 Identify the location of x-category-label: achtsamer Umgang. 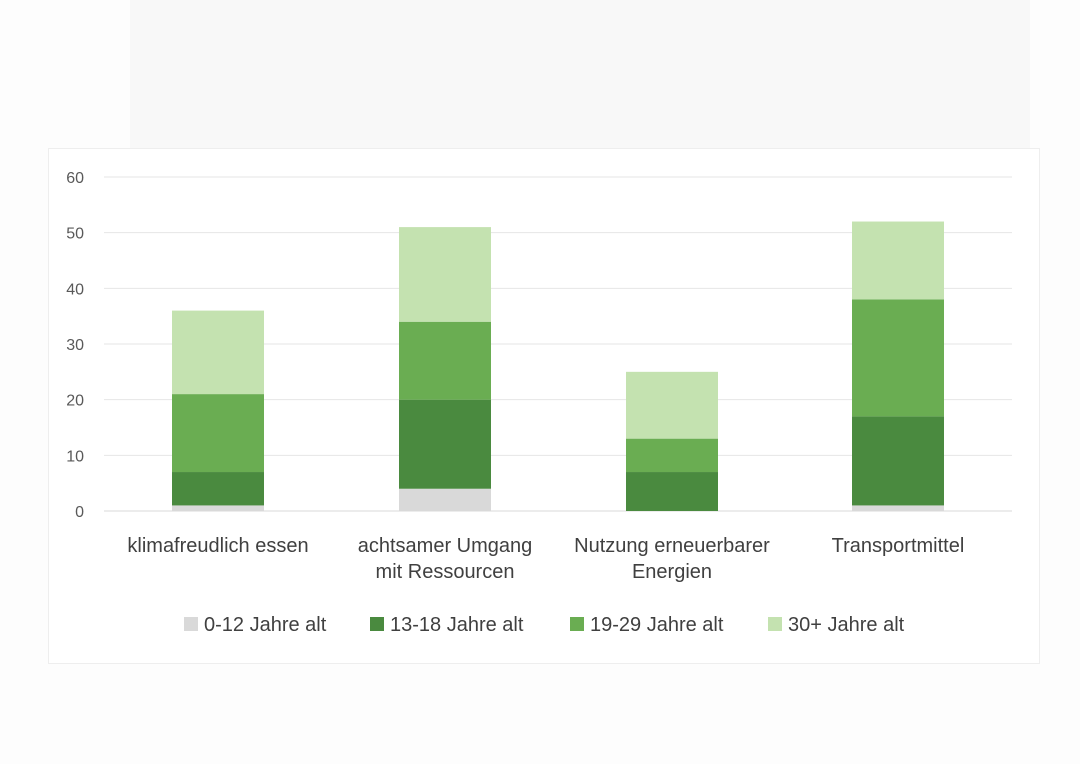
(445, 546).